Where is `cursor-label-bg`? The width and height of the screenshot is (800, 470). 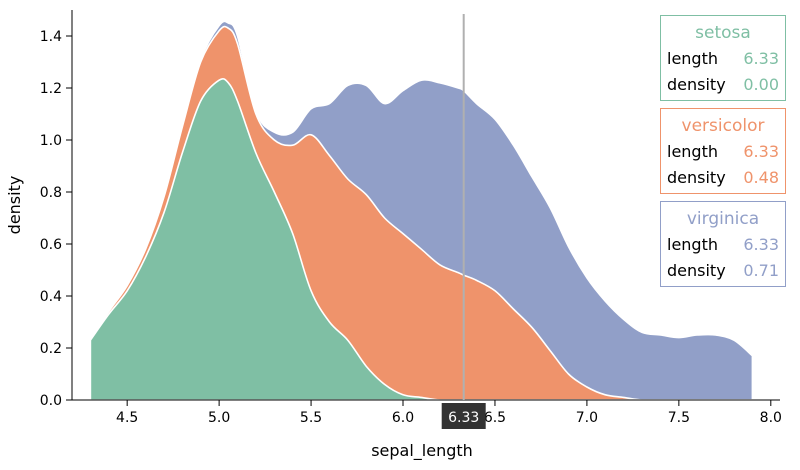 cursor-label-bg is located at coordinates (463, 416).